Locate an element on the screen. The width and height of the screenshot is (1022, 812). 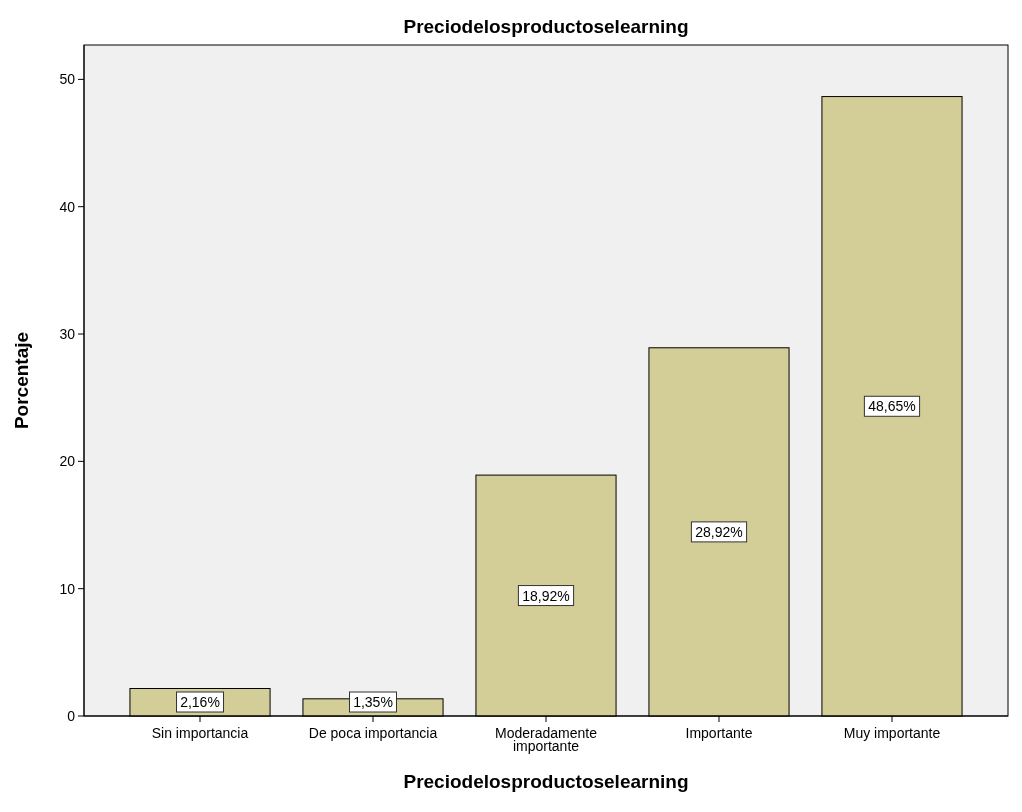
data-label: 1,35% is located at coordinates (373, 702).